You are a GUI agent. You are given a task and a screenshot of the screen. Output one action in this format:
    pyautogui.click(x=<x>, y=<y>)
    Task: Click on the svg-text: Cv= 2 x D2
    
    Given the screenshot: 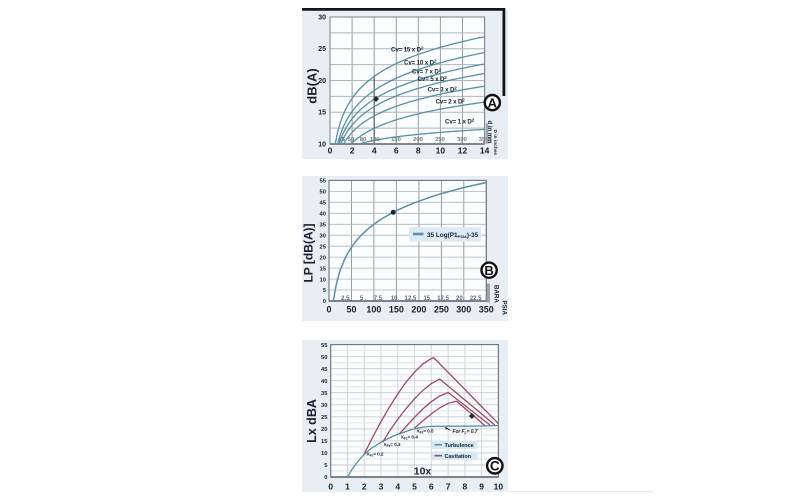 What is the action you would take?
    pyautogui.click(x=451, y=101)
    